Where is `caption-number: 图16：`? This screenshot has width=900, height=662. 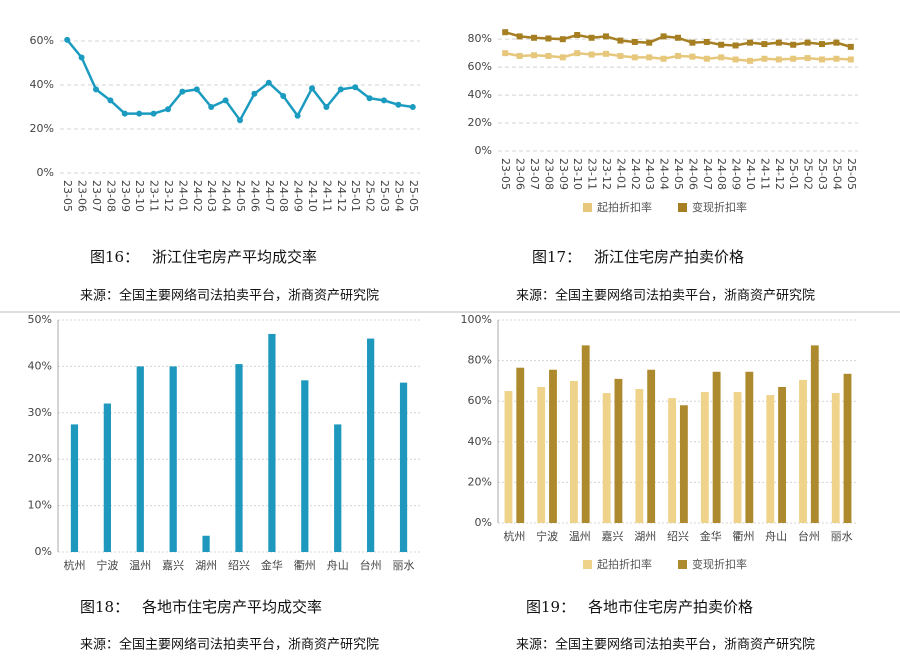
caption-number: 图16： is located at coordinates (114, 257).